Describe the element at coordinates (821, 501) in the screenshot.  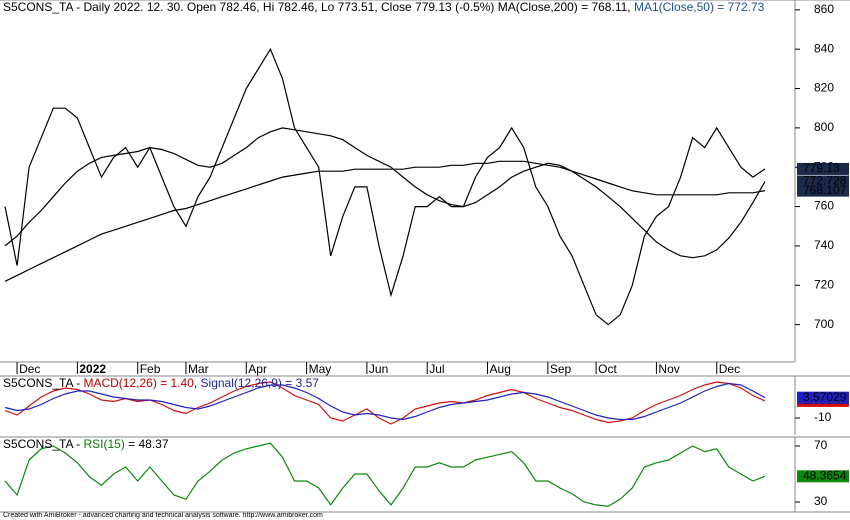
I see `y-tick-label: 30` at that location.